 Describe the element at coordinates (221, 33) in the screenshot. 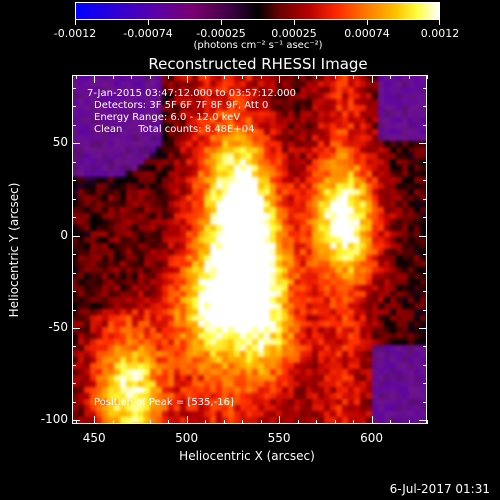

I see `colorbar-tick-label: -0.00025` at that location.